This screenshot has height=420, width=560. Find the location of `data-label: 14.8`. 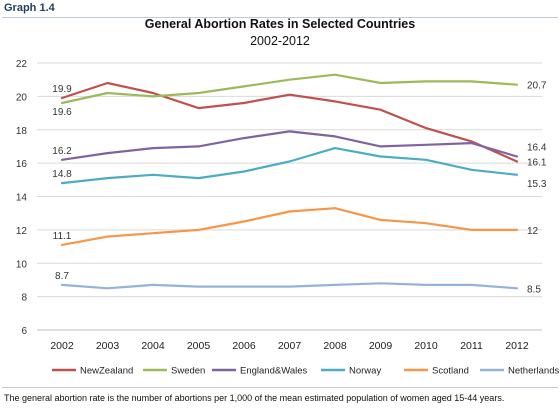

data-label: 14.8 is located at coordinates (62, 174).